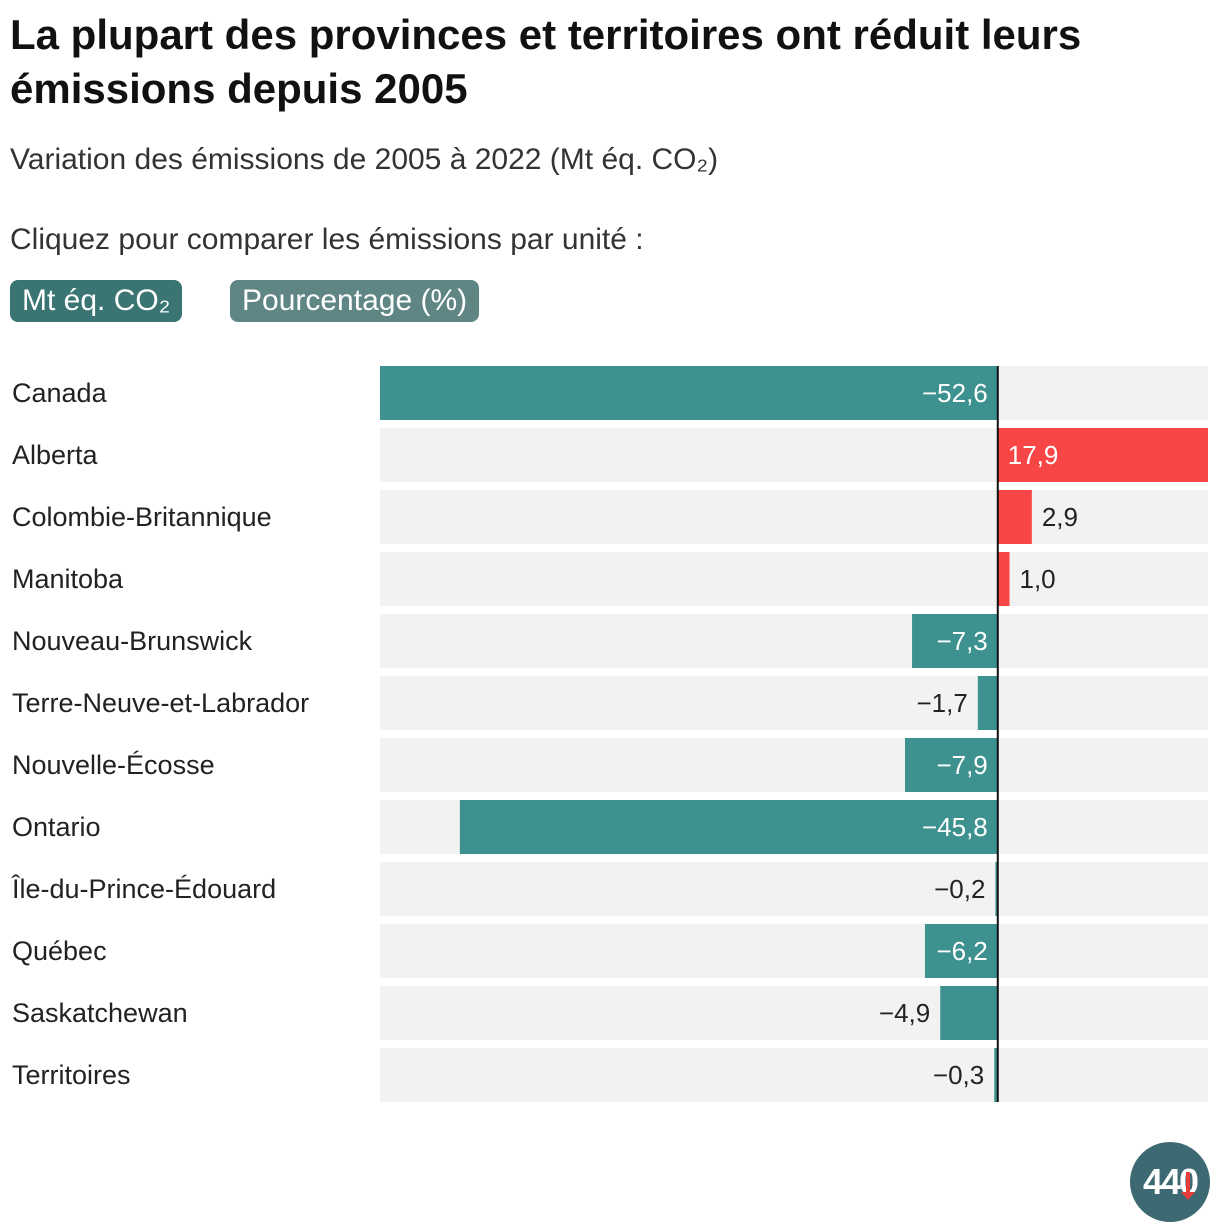  What do you see at coordinates (142, 517) in the screenshot?
I see `category-label: Colombie-Britannique` at bounding box center [142, 517].